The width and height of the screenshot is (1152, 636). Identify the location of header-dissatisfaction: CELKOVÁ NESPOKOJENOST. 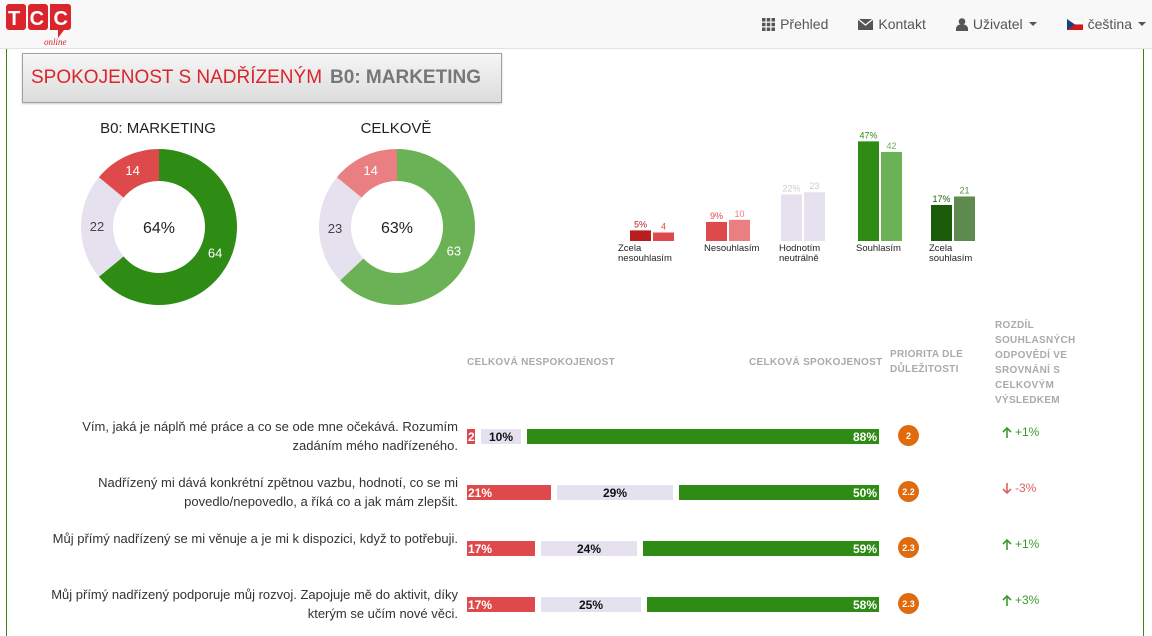
(541, 362).